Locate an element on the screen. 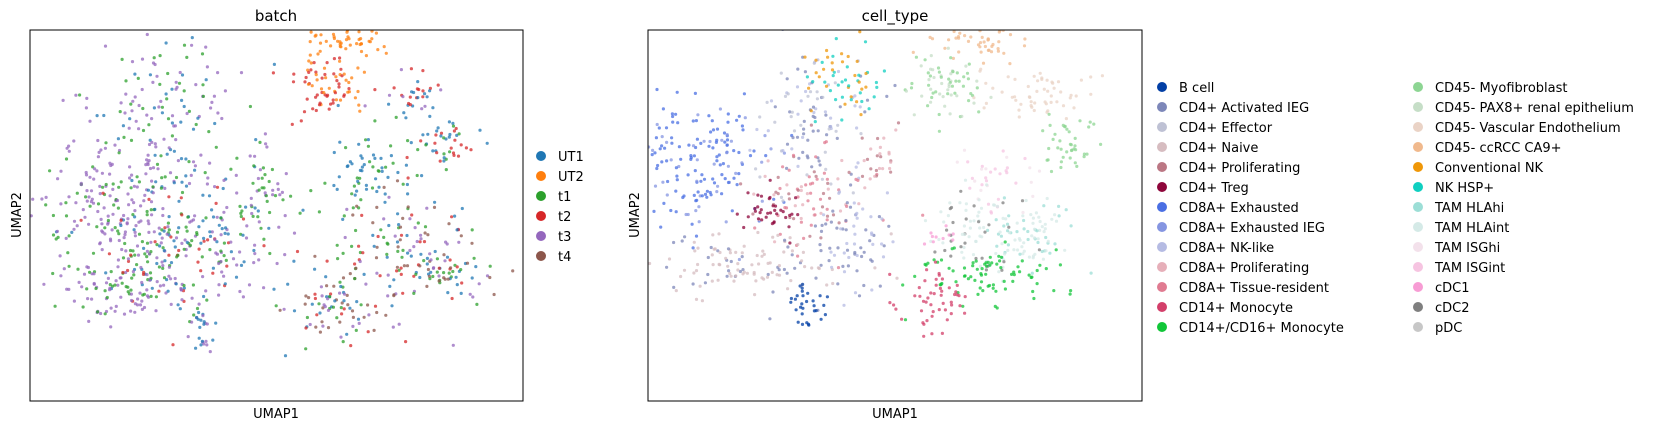 The width and height of the screenshot is (1661, 429). cell-type-legend-label: CD8A+ NK-like is located at coordinates (1226, 248).